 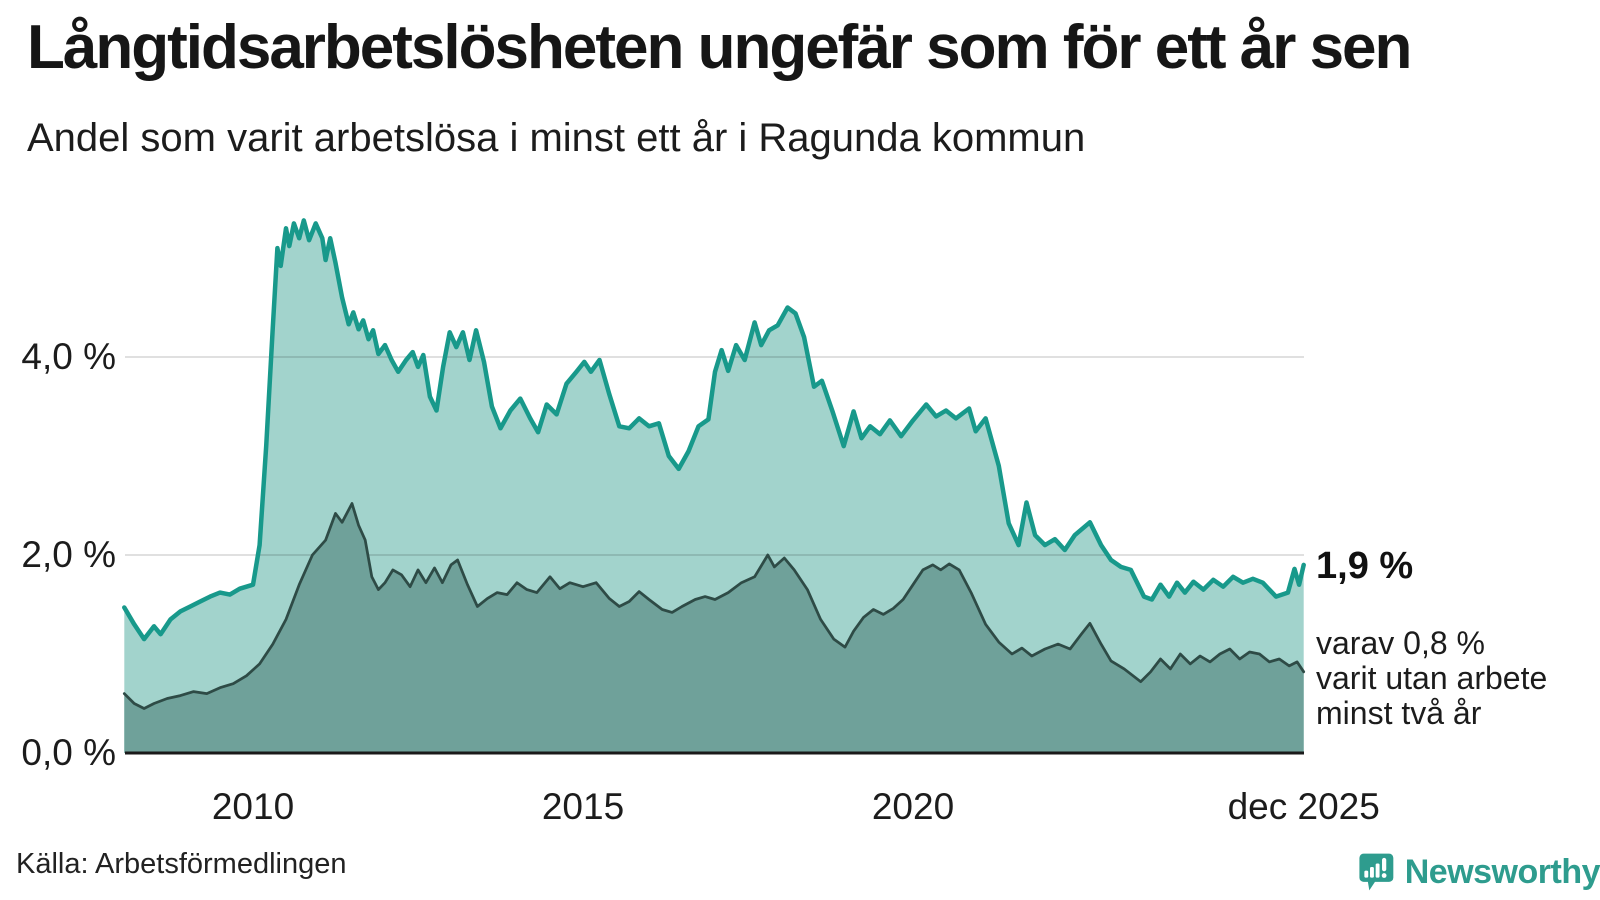 What do you see at coordinates (1384, 875) in the screenshot?
I see `exclamation-dot` at bounding box center [1384, 875].